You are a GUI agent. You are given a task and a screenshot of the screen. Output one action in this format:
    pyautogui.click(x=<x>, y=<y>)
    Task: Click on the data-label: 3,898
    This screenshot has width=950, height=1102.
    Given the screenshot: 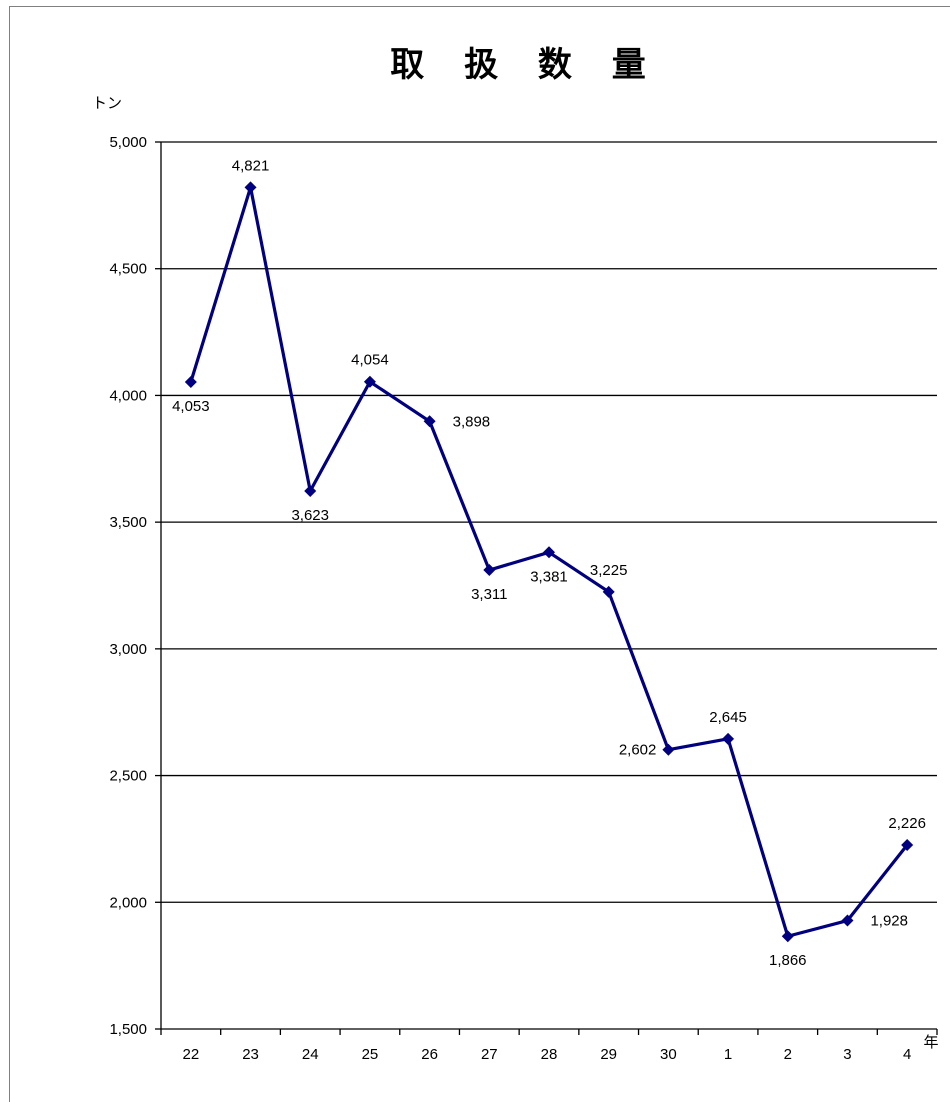 What is the action you would take?
    pyautogui.click(x=472, y=421)
    